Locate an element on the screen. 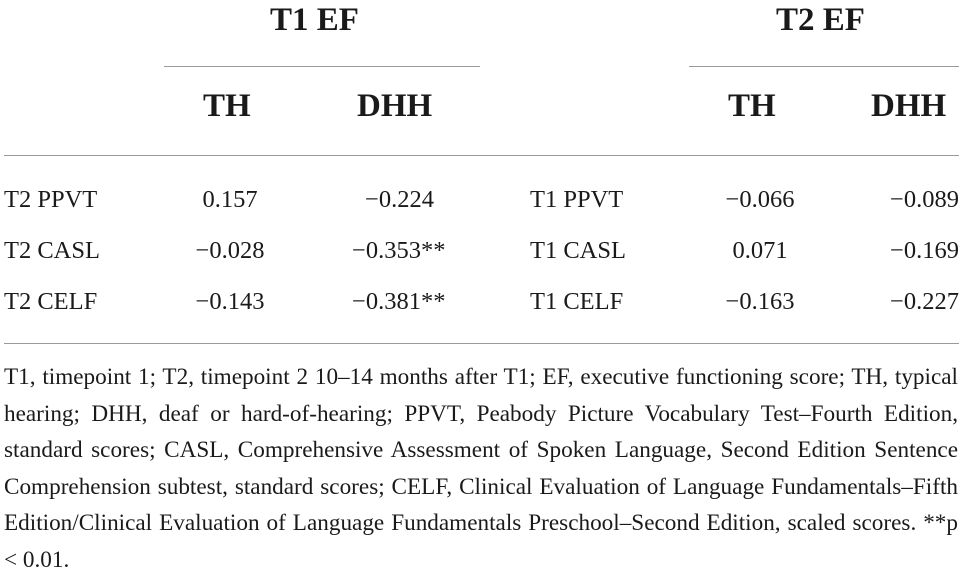 This screenshot has width=964, height=582. value-th: −0.066 is located at coordinates (760, 199).